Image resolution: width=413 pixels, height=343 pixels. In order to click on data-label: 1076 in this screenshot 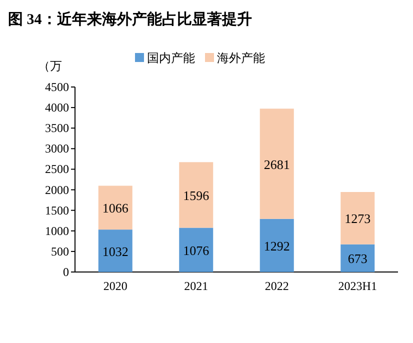, I will do `click(196, 250)`.